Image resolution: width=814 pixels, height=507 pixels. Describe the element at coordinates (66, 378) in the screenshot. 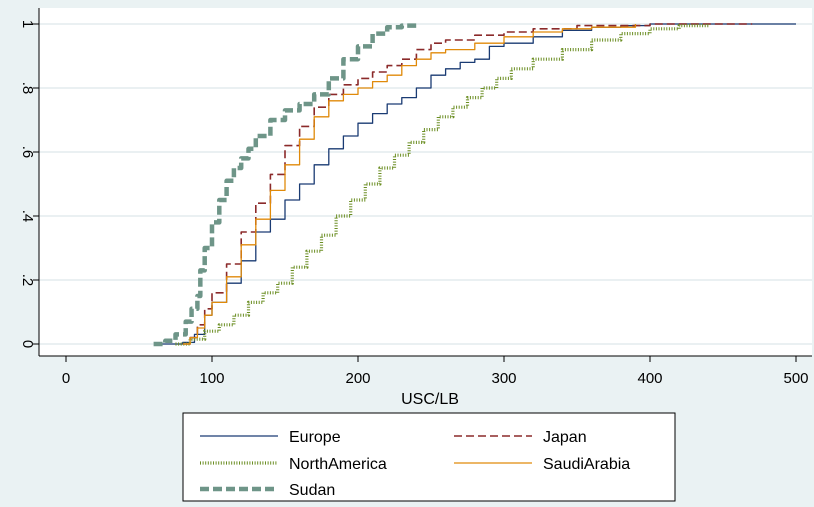

I see `x-tick-label-0: 0` at that location.